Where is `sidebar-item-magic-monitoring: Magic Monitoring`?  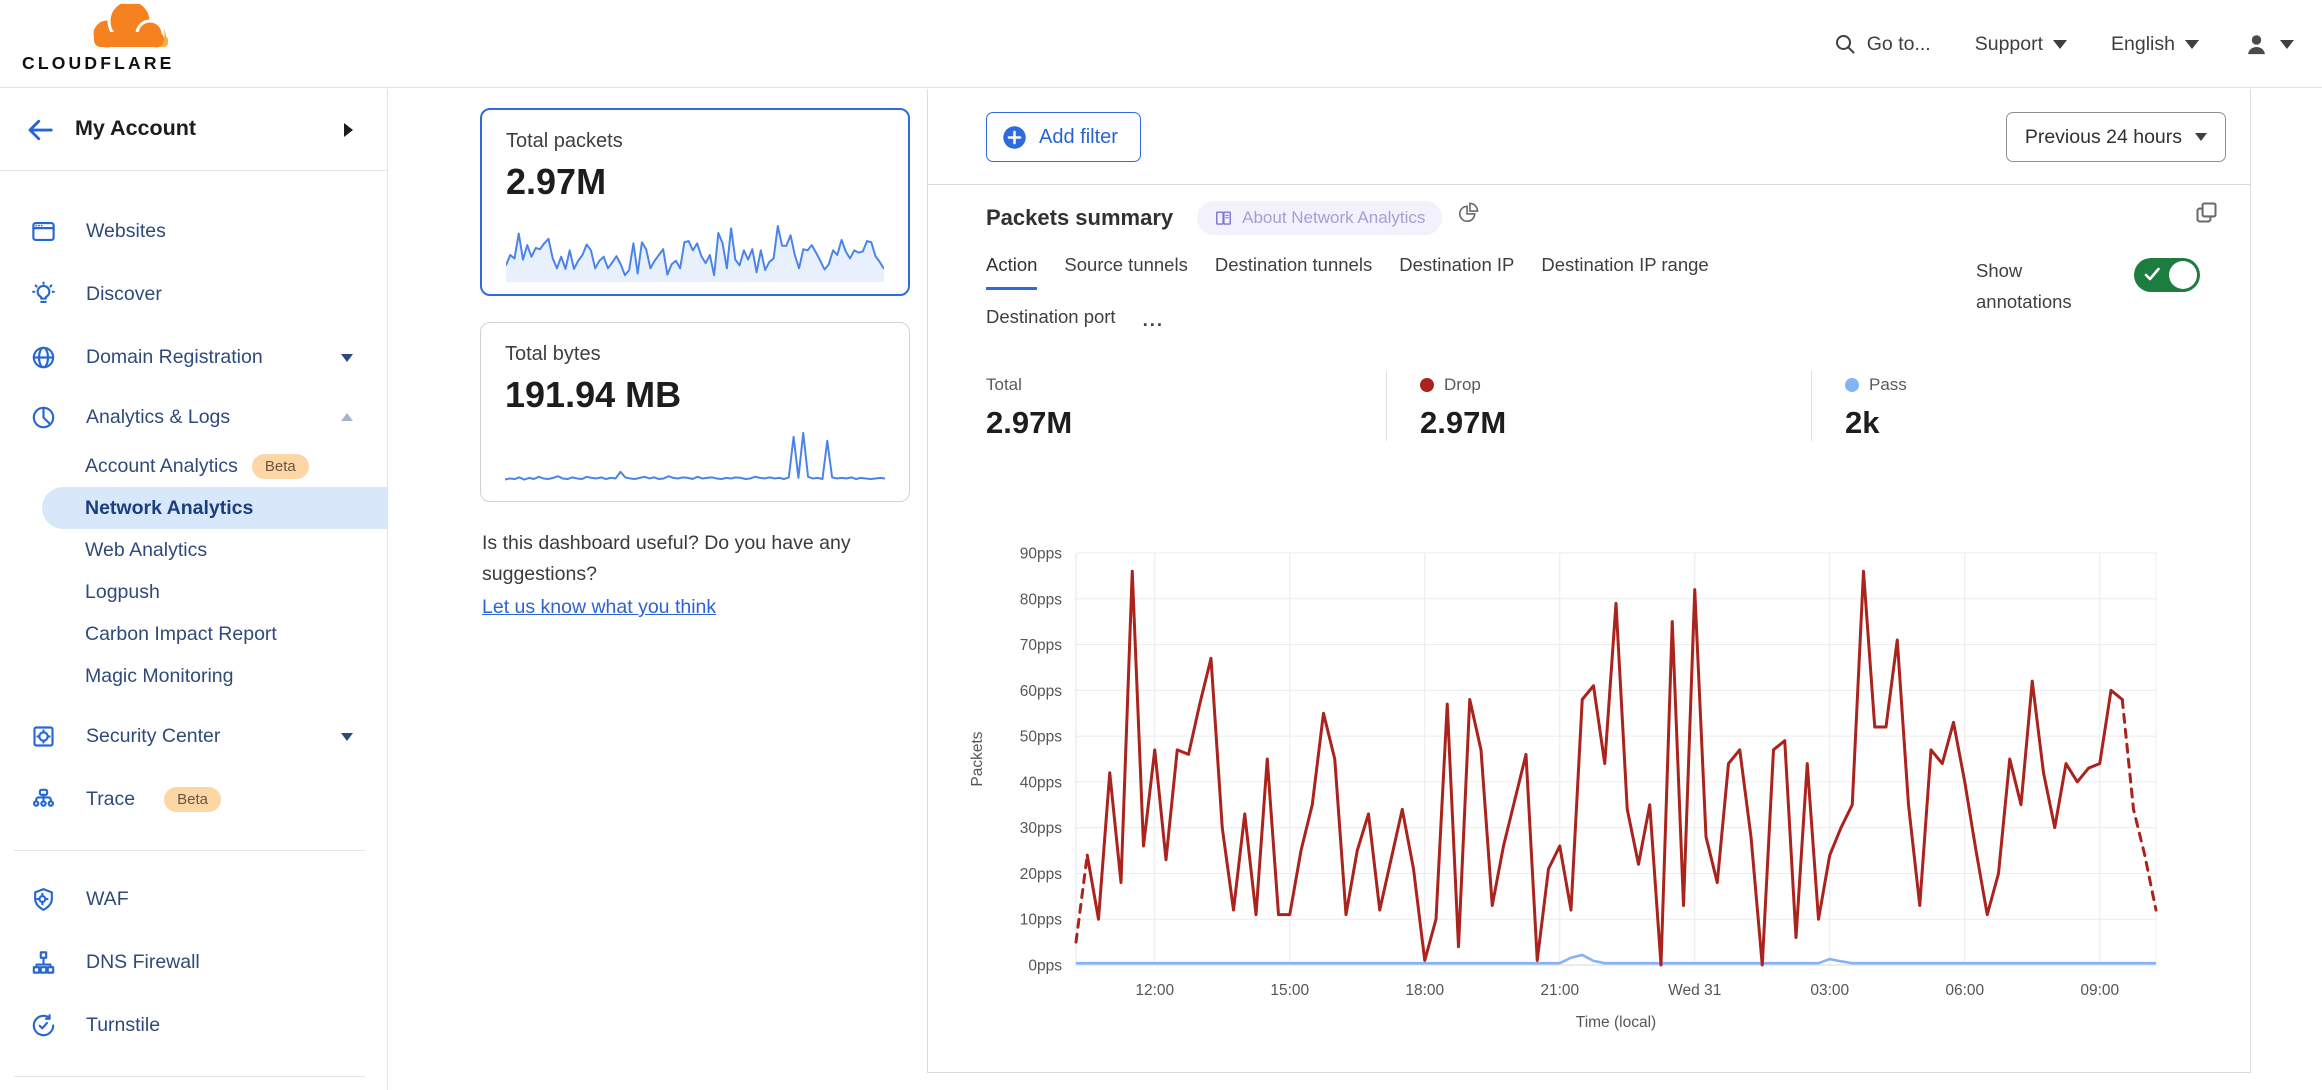
sidebar-item-magic-monitoring: Magic Monitoring is located at coordinates (193, 676).